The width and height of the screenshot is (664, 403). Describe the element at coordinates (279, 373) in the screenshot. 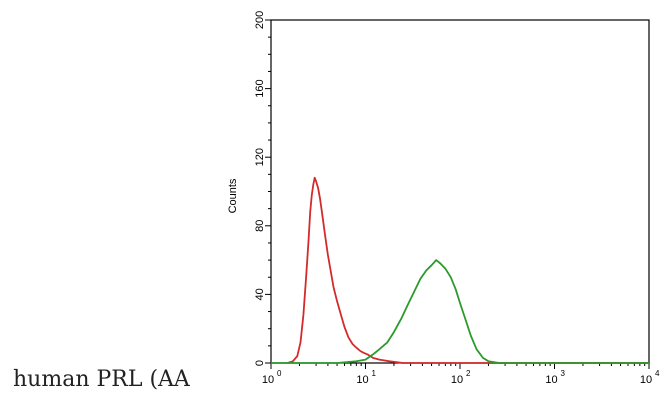

I see `x-tick-exponent: 0` at that location.